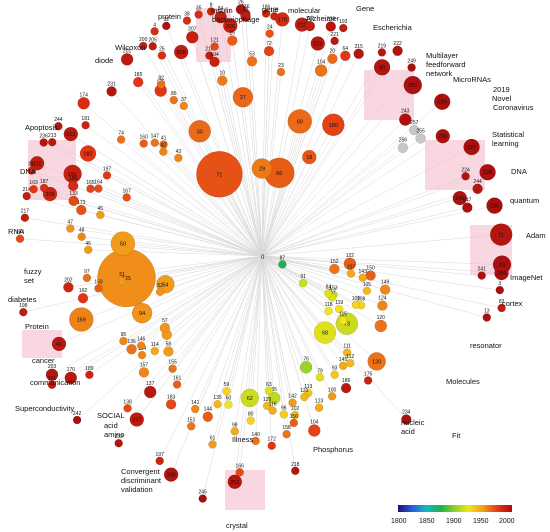 The height and width of the screenshot is (532, 550). What do you see at coordinates (274, 396) in the screenshot?
I see `keyword-node: 65` at bounding box center [274, 396].